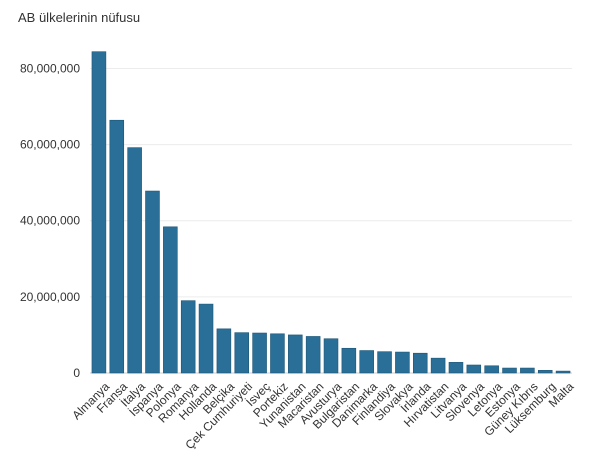  What do you see at coordinates (79, 17) in the screenshot?
I see `chart-title: AB ülkelerinin nüfusu` at bounding box center [79, 17].